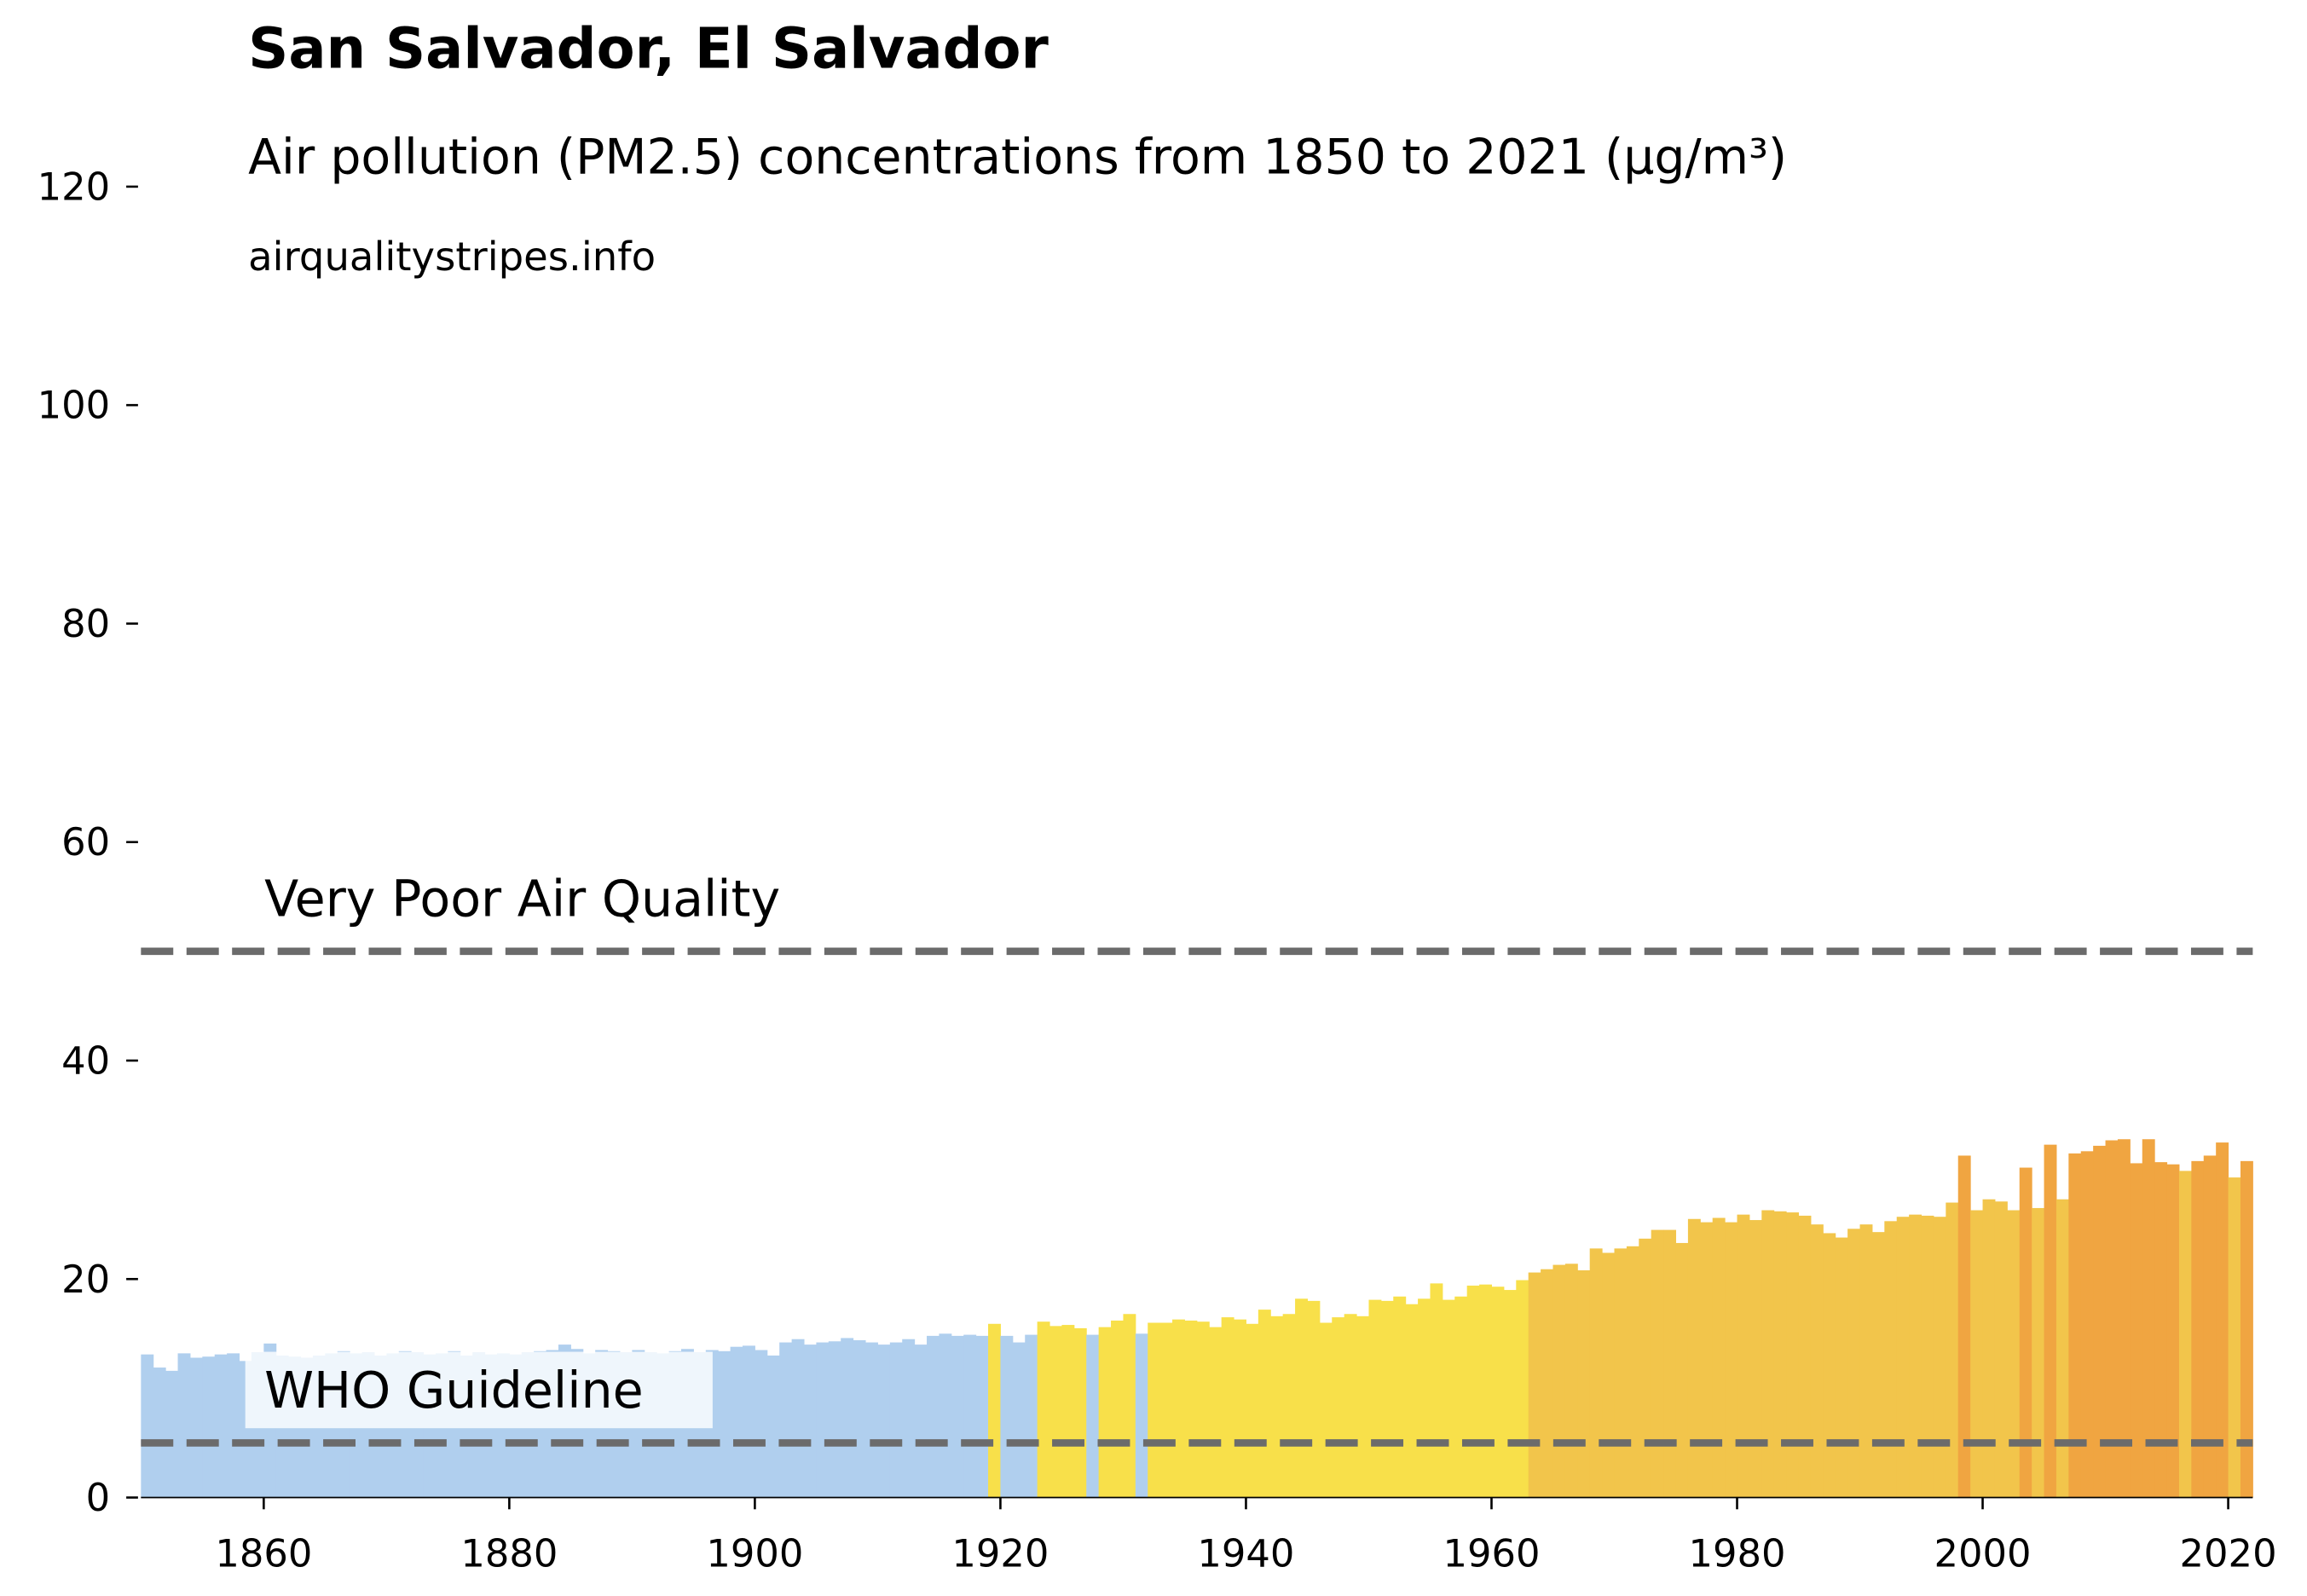 The width and height of the screenshot is (2307, 1596). What do you see at coordinates (509, 1553) in the screenshot?
I see `x-tick-label: 1880` at bounding box center [509, 1553].